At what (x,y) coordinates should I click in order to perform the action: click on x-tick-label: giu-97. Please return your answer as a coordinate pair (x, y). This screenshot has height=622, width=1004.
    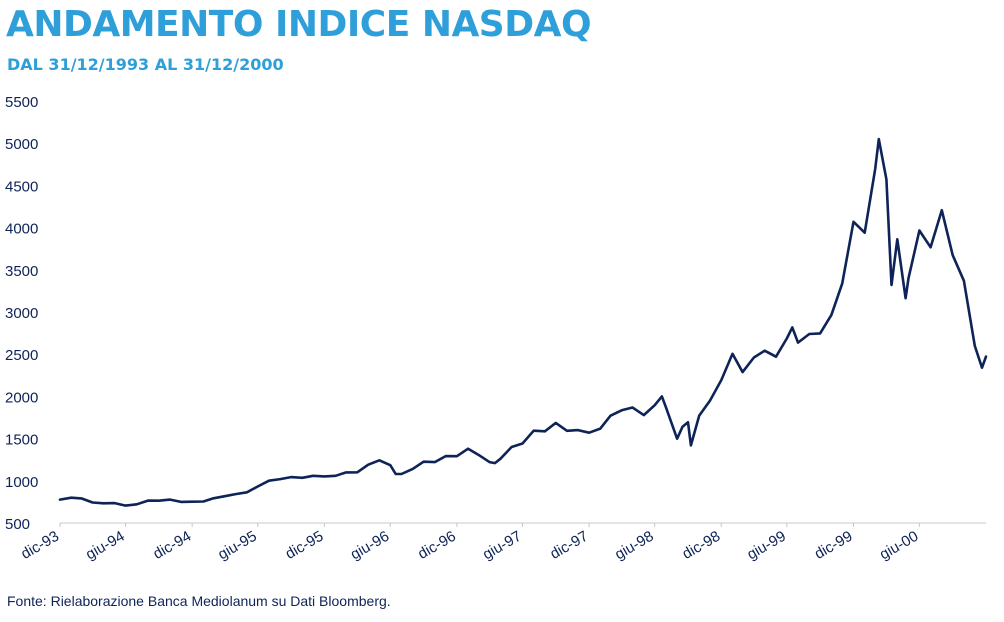
    Looking at the image, I should click on (502, 546).